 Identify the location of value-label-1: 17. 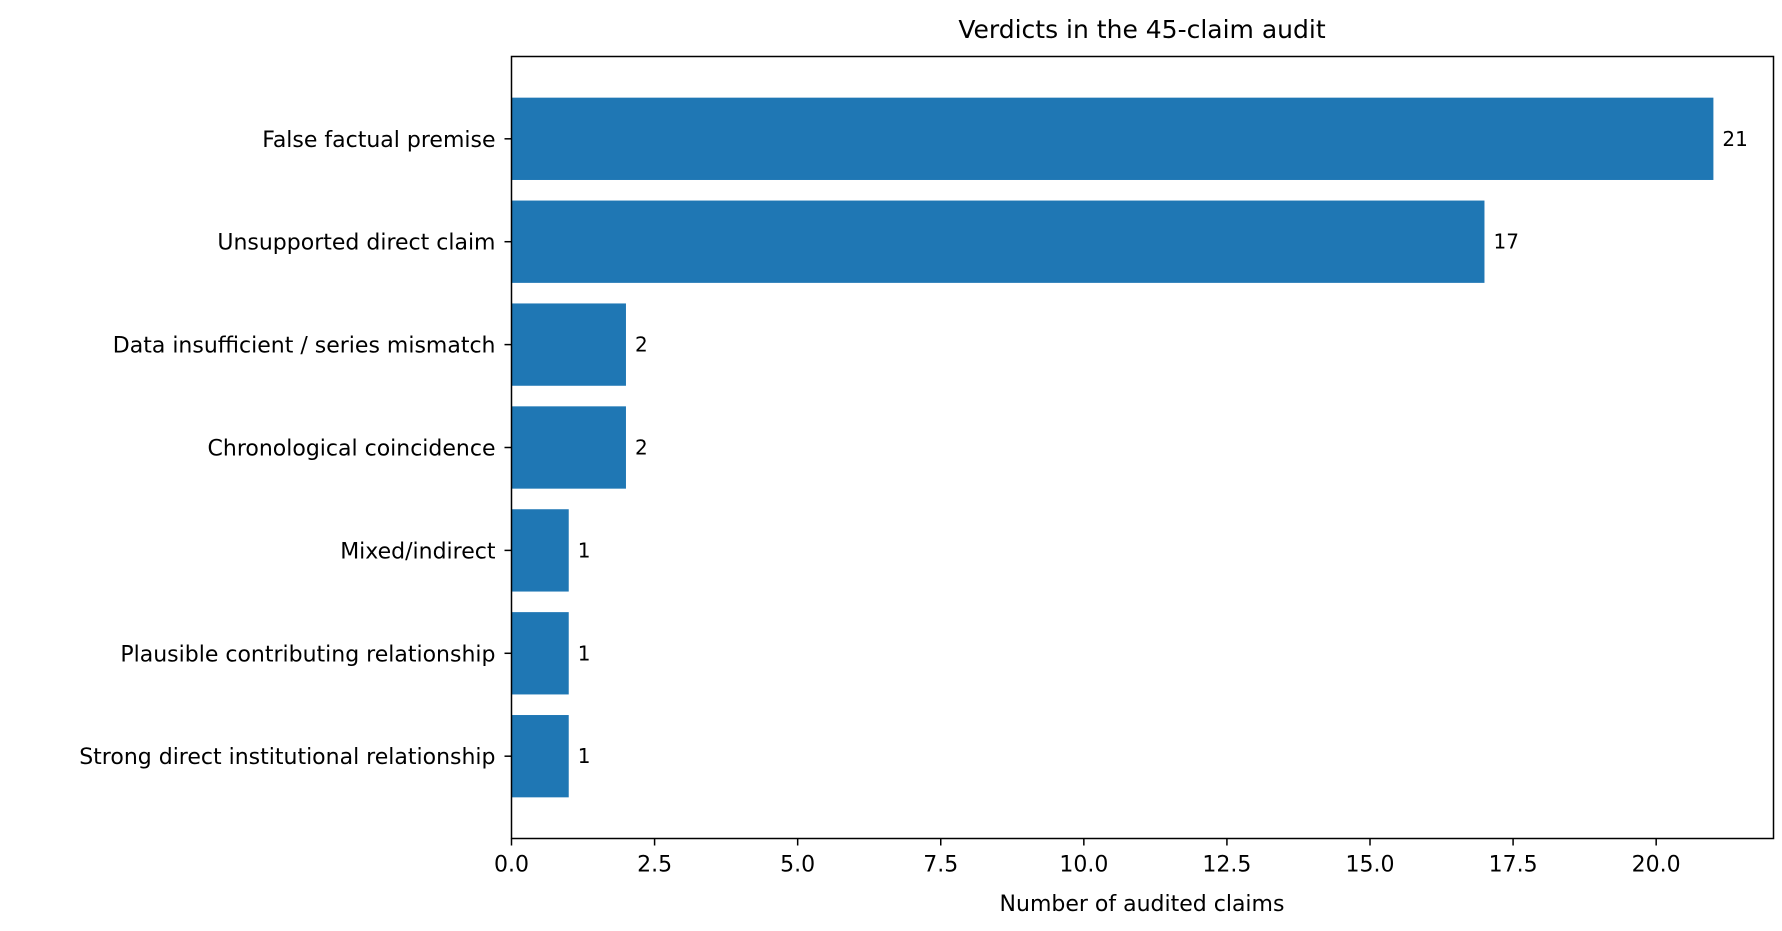
(1505, 242).